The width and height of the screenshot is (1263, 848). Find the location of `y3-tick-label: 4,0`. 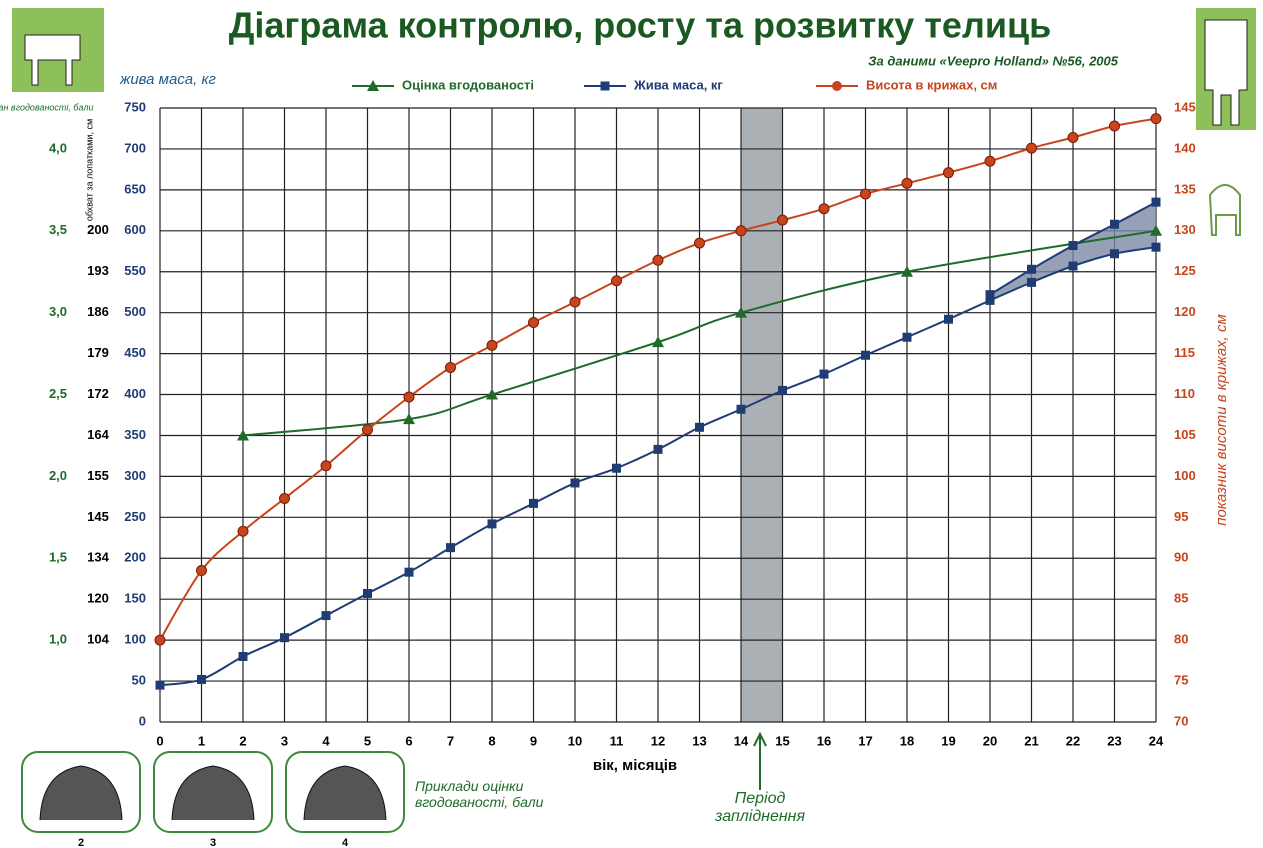

y3-tick-label: 4,0 is located at coordinates (58, 147).